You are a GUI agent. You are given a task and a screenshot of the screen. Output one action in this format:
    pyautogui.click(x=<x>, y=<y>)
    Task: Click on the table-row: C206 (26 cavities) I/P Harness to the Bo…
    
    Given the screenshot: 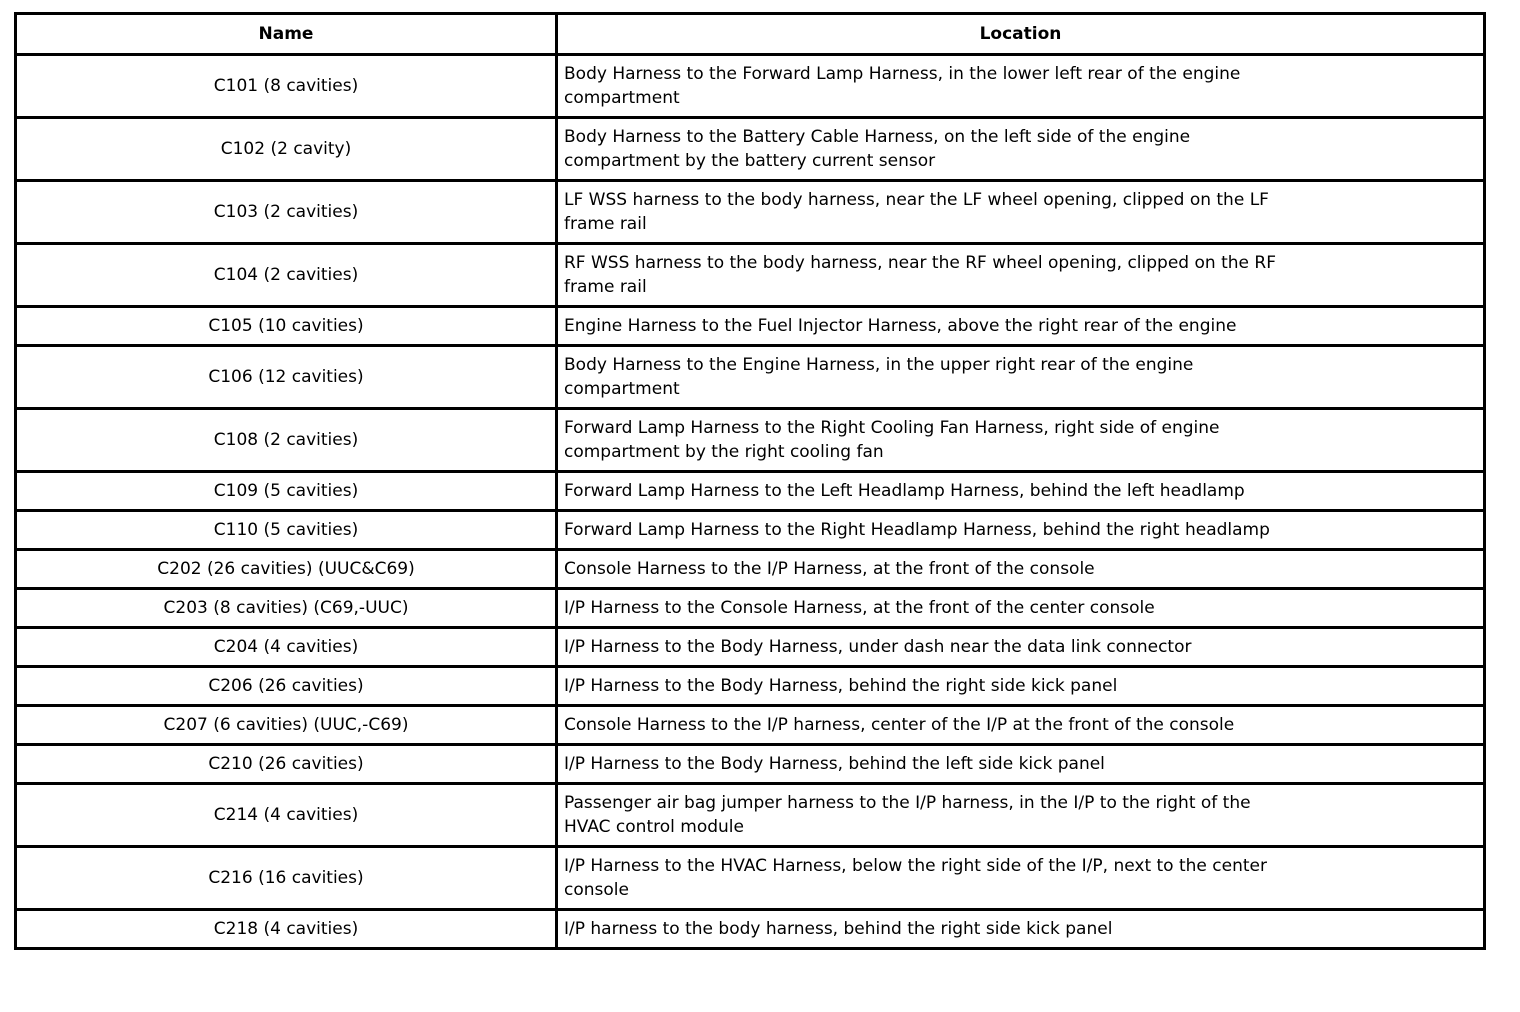 What is the action you would take?
    pyautogui.click(x=750, y=686)
    